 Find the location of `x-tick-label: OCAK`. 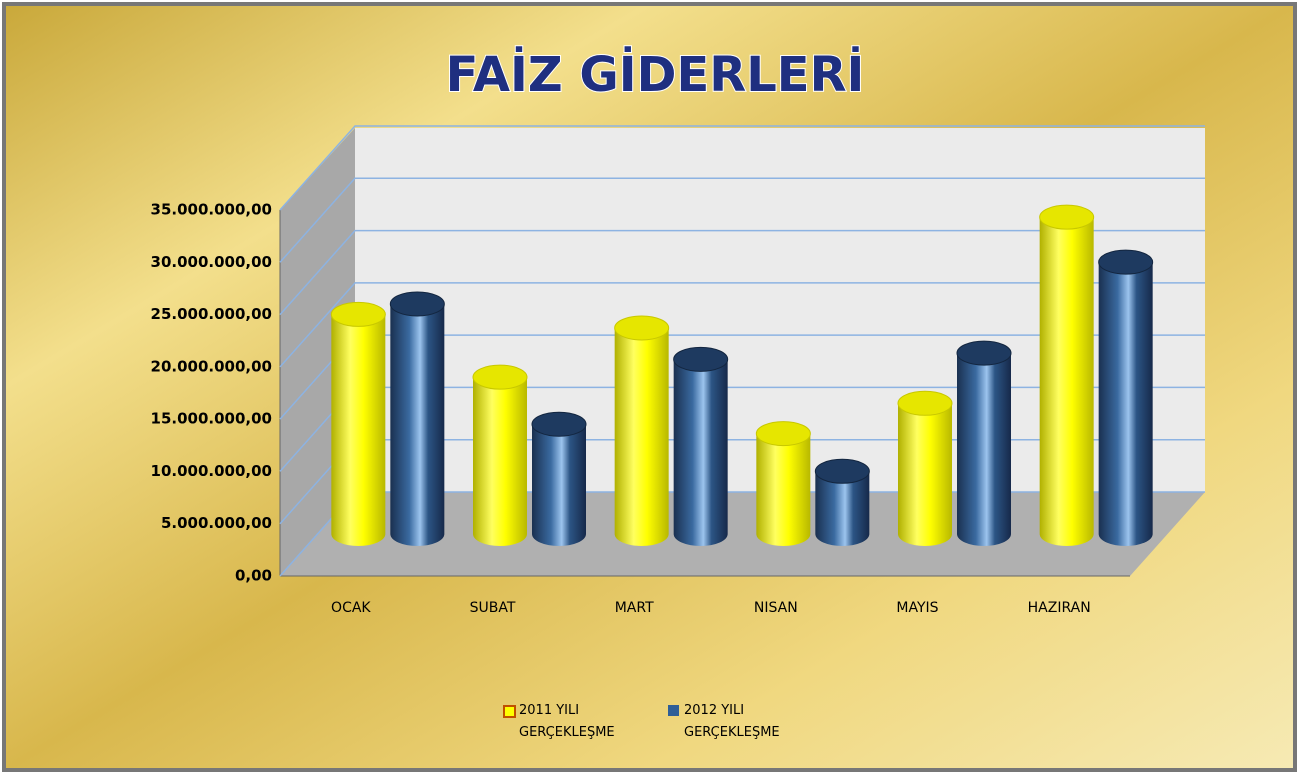

x-tick-label: OCAK is located at coordinates (351, 608).